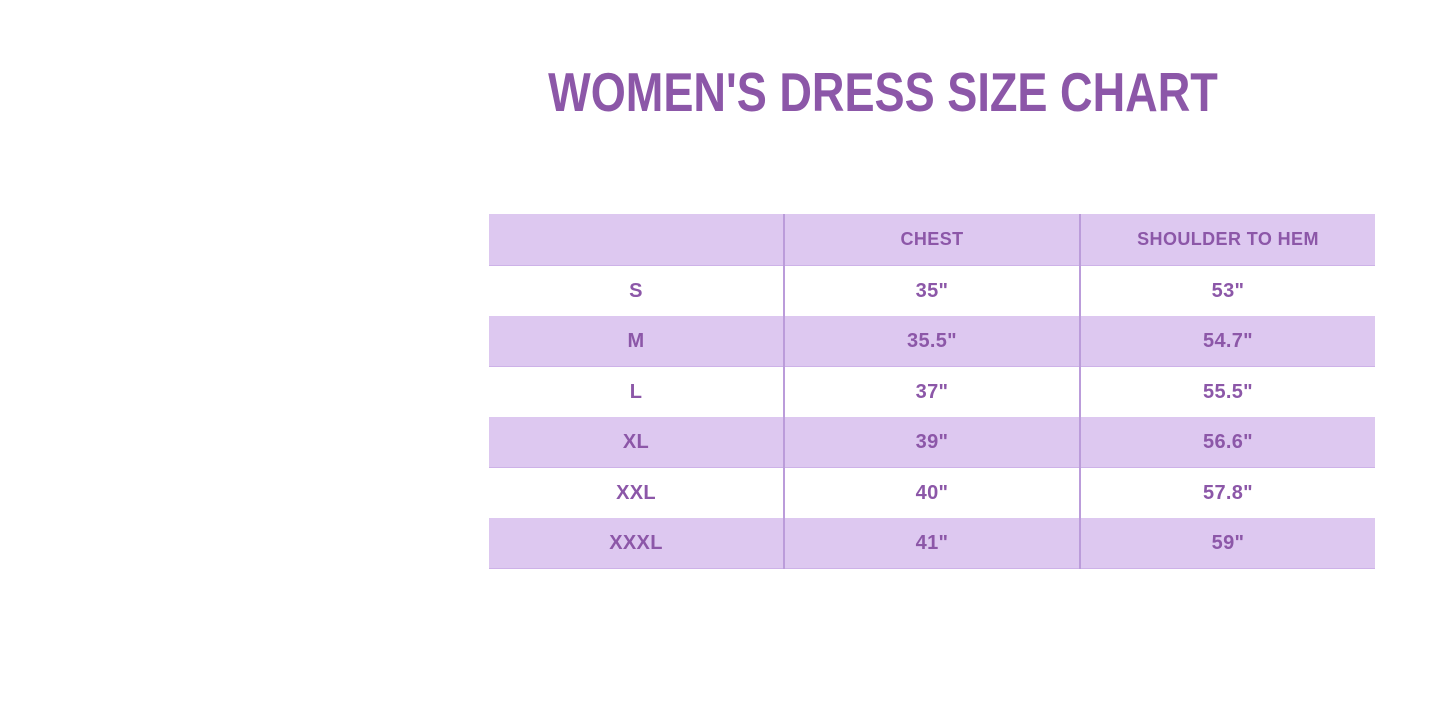 The width and height of the screenshot is (1445, 723). I want to click on size-cell: S, so click(636, 290).